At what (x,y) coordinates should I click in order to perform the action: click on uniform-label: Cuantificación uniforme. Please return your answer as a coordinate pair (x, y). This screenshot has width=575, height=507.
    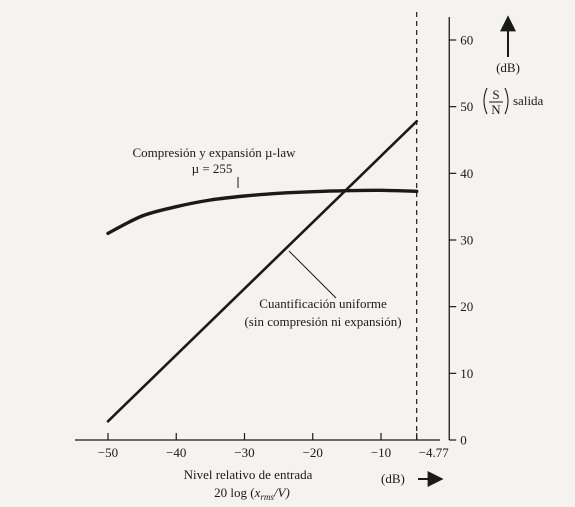
    Looking at the image, I should click on (323, 303).